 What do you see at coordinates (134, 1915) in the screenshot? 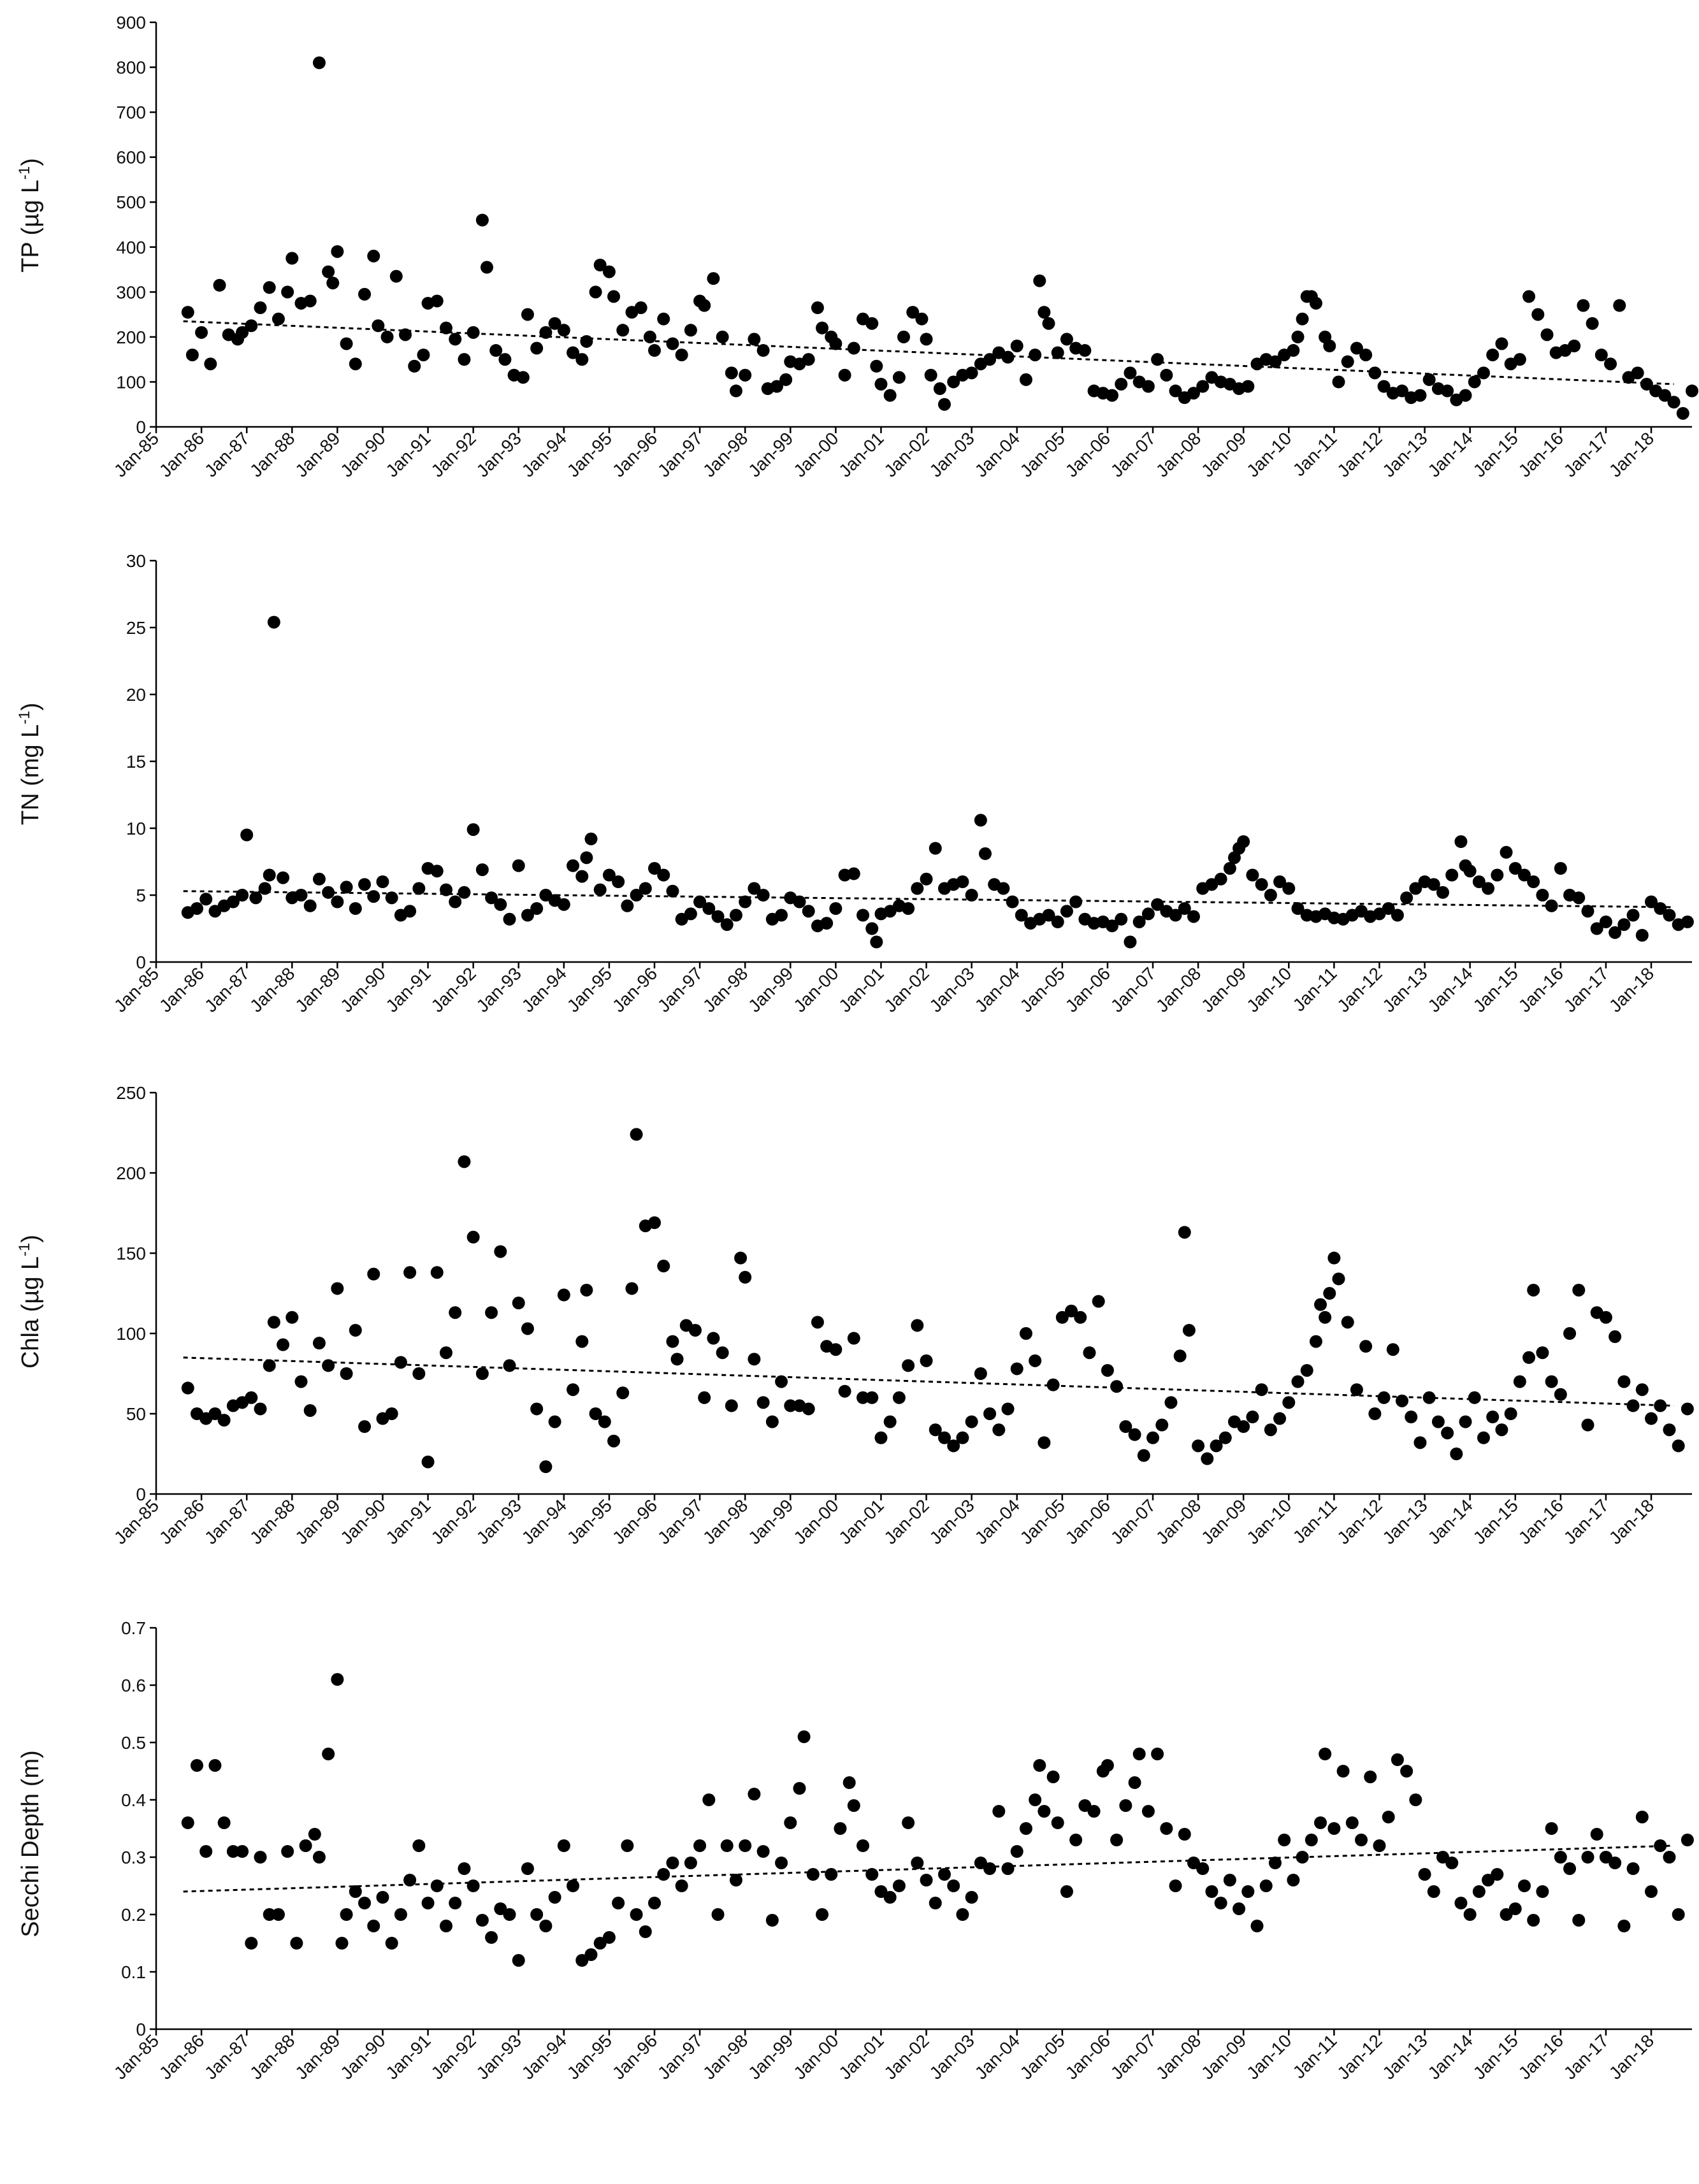
I see `secchi-y-tick-label: 0.2` at bounding box center [134, 1915].